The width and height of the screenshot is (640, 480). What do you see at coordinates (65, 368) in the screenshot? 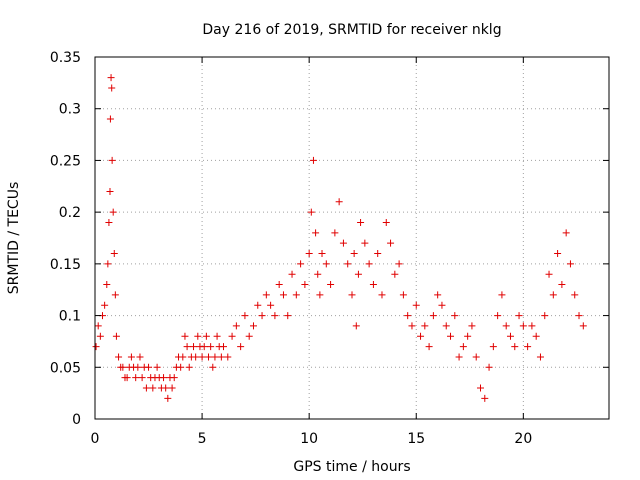
I see `y-tick-label: 0.05` at bounding box center [65, 368].